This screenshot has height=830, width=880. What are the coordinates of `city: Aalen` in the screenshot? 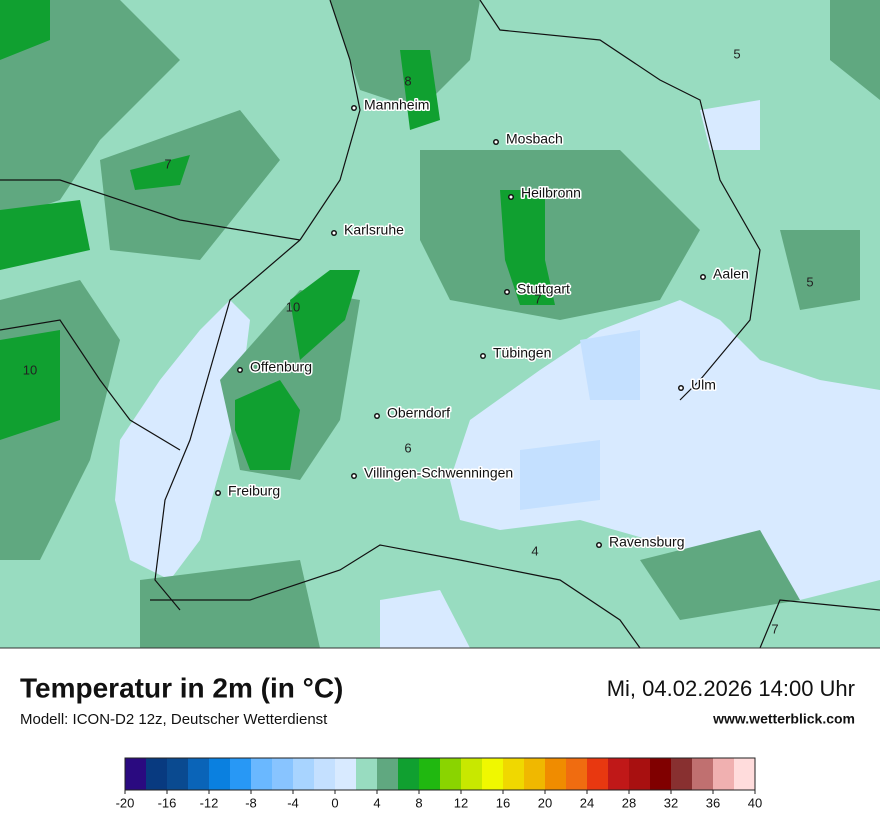 It's located at (725, 273).